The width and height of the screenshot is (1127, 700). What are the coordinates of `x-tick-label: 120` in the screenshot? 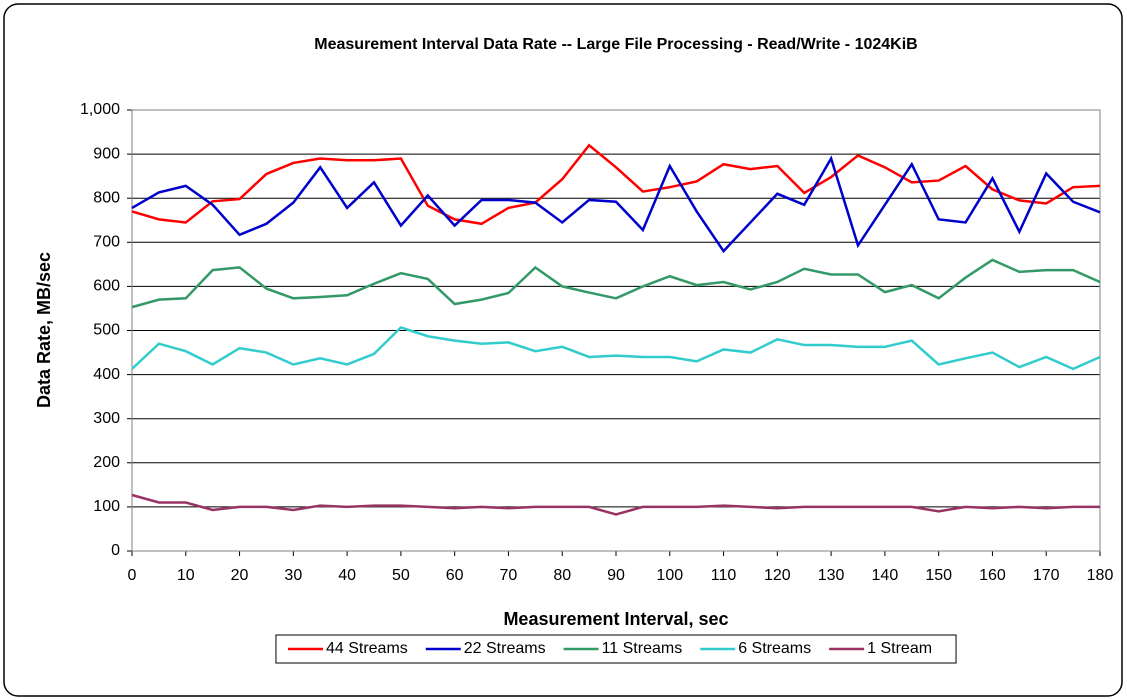 It's located at (777, 575).